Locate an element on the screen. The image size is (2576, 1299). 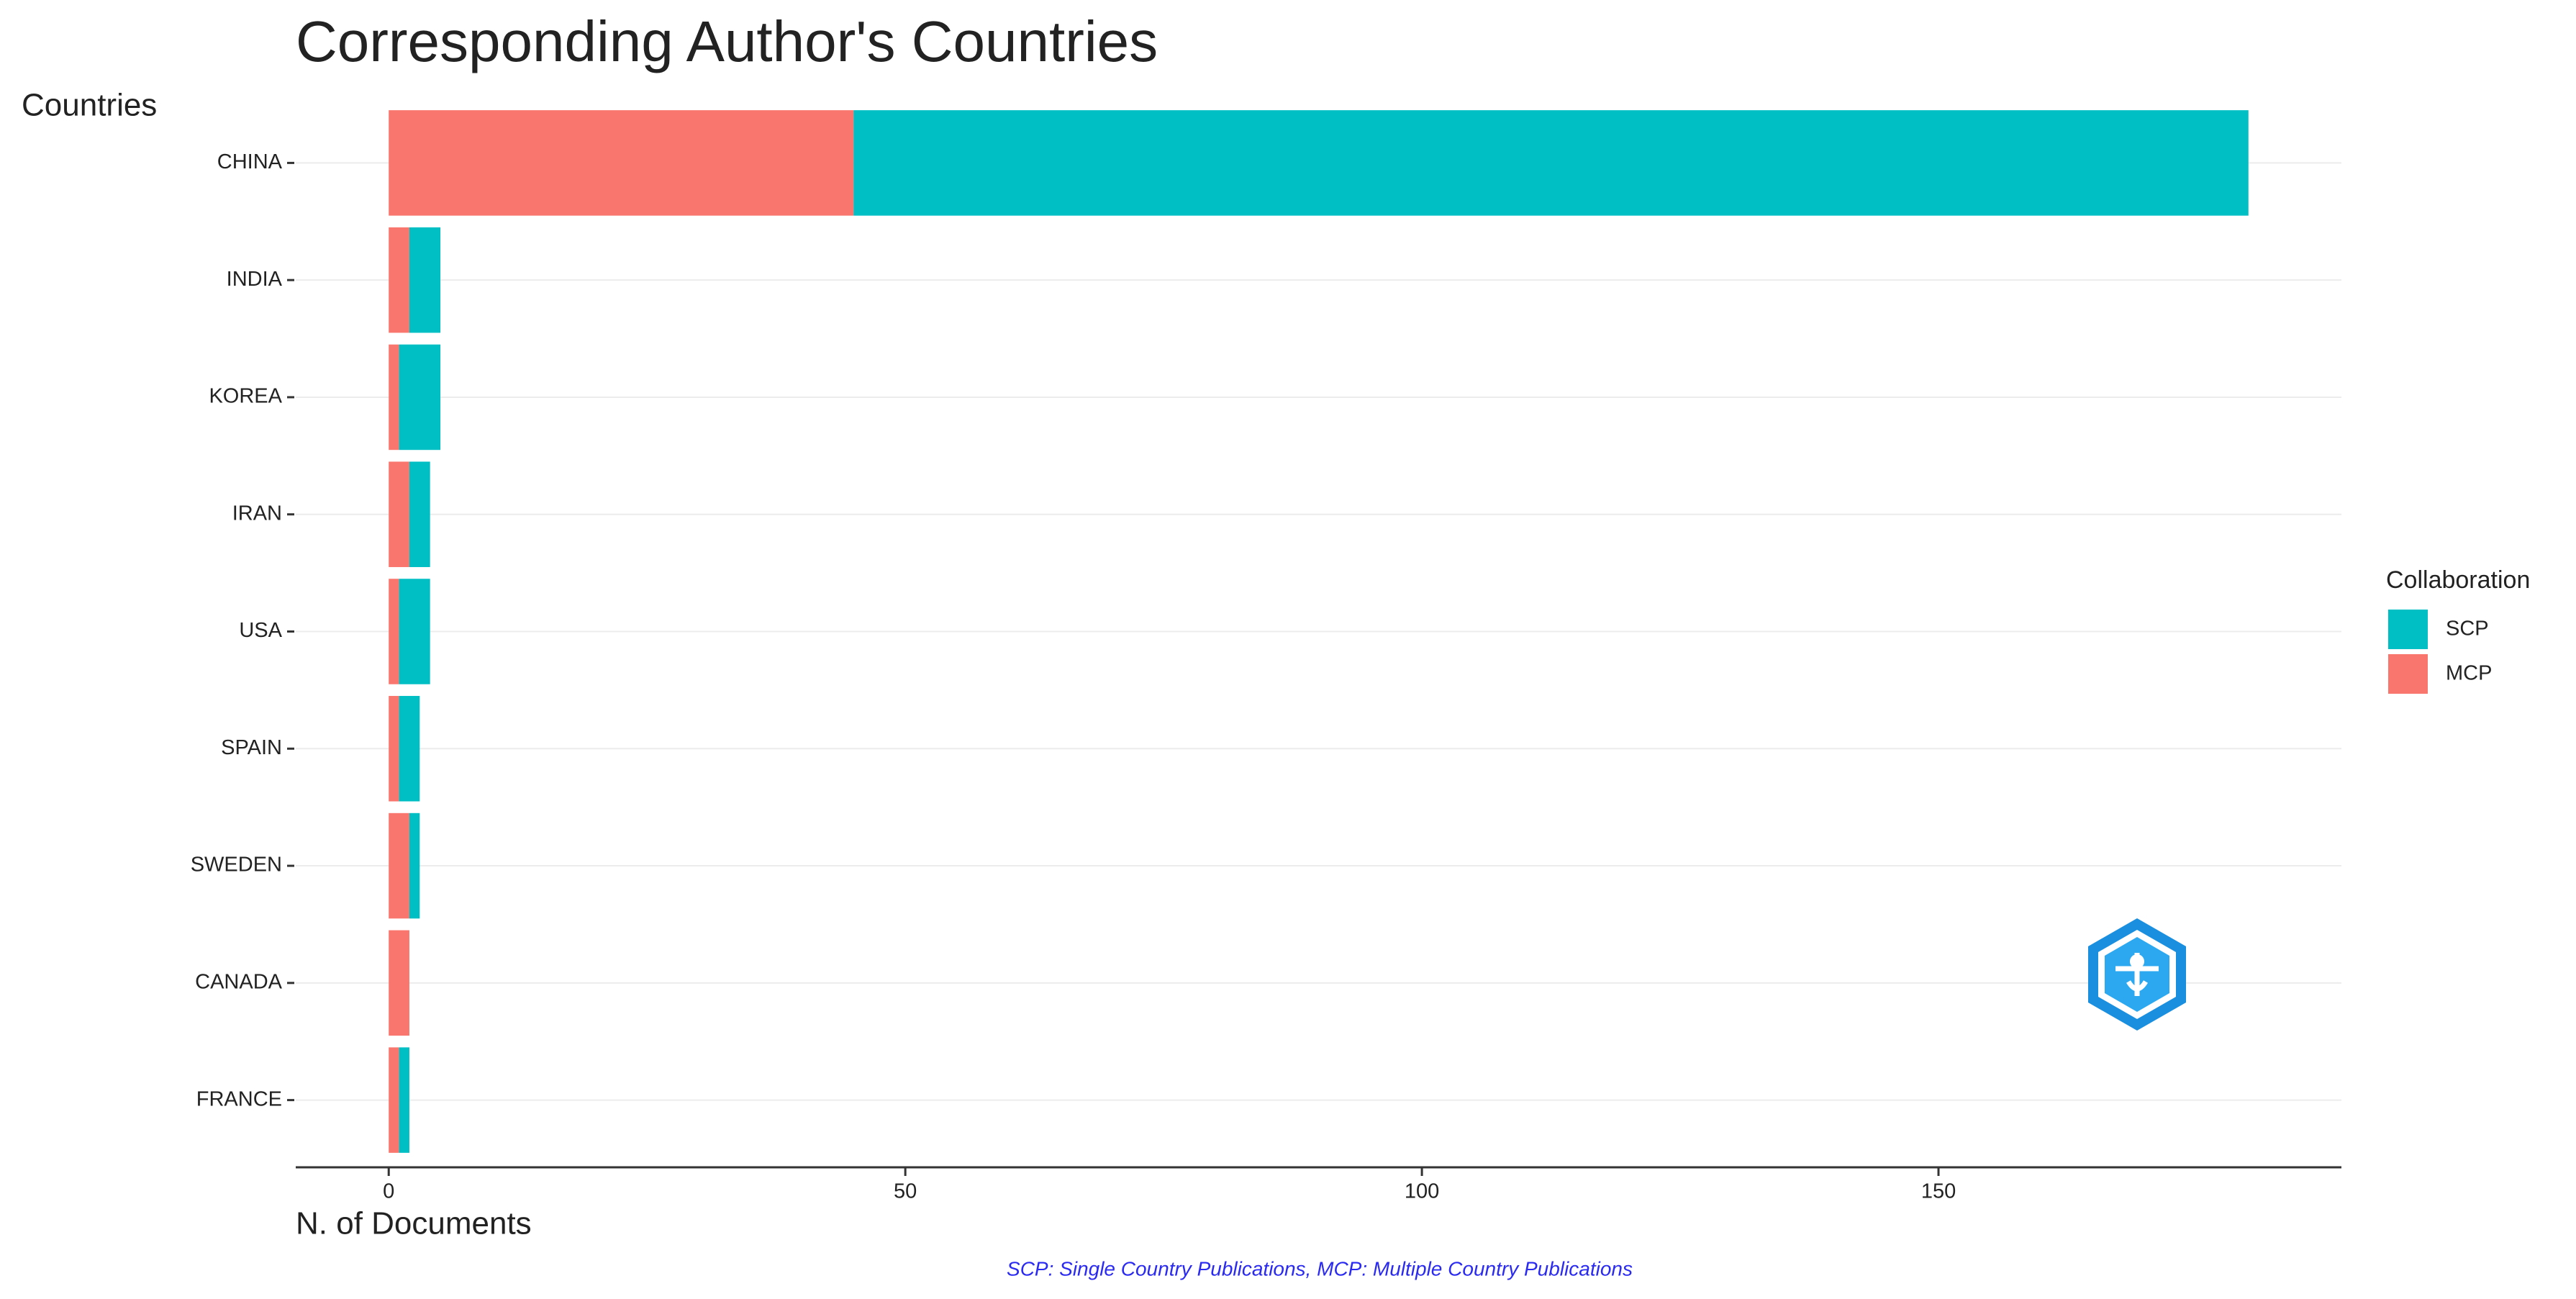
x-tick-label: 150 is located at coordinates (1938, 1192).